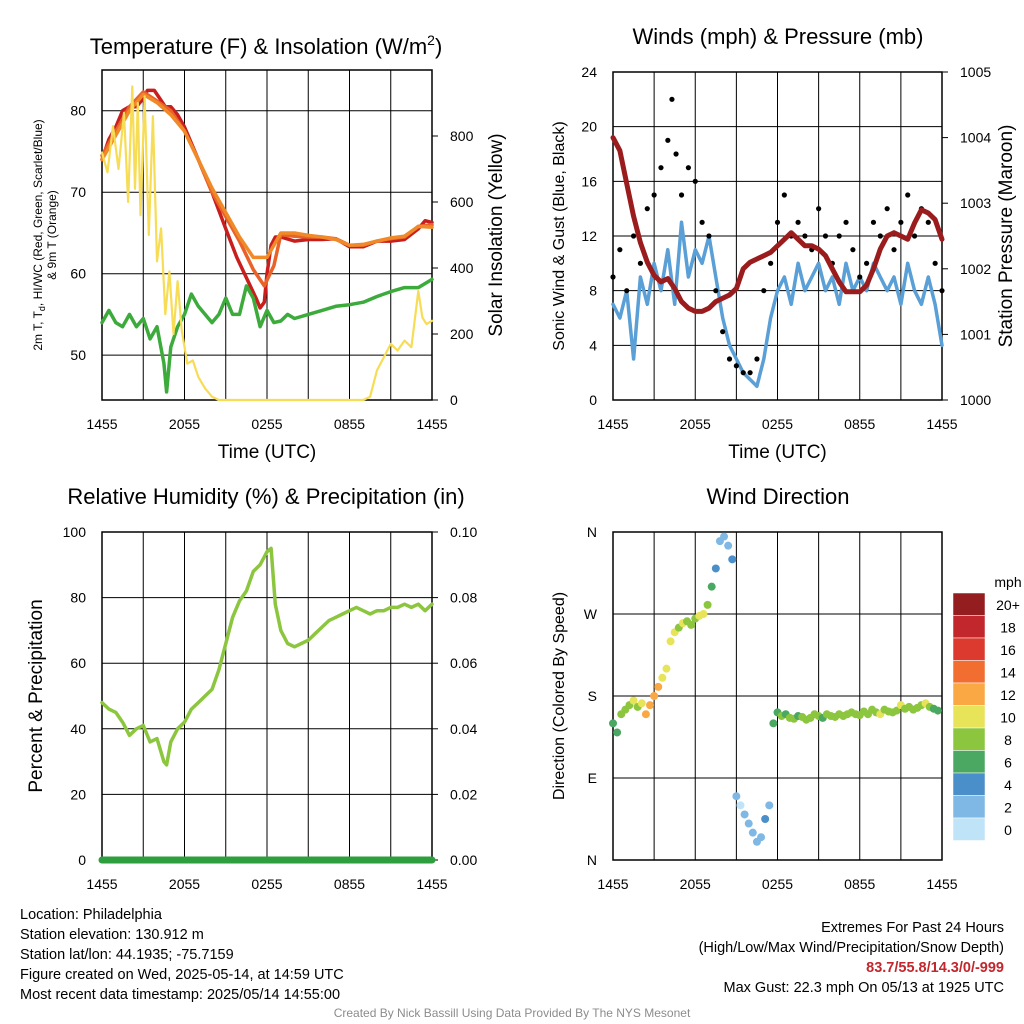 Image resolution: width=1024 pixels, height=1024 pixels. Describe the element at coordinates (975, 334) in the screenshot. I see `y2-tick-label: 1001` at that location.